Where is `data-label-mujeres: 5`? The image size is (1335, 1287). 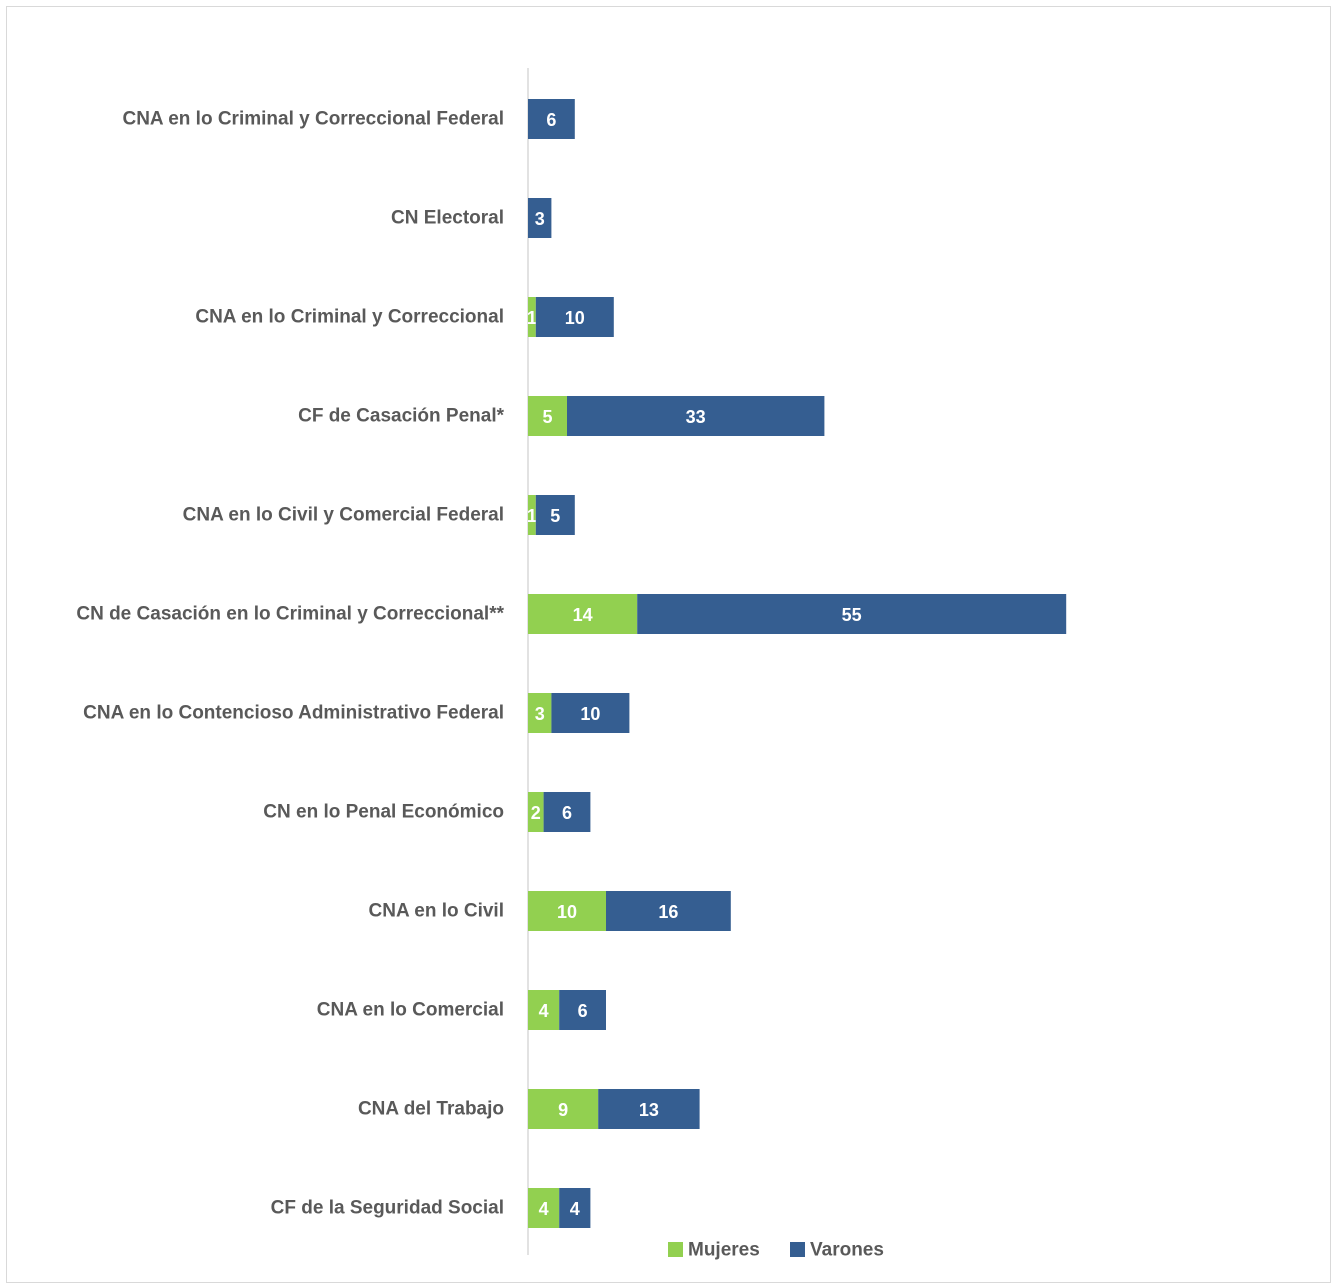
data-label-mujeres: 5 is located at coordinates (547, 417).